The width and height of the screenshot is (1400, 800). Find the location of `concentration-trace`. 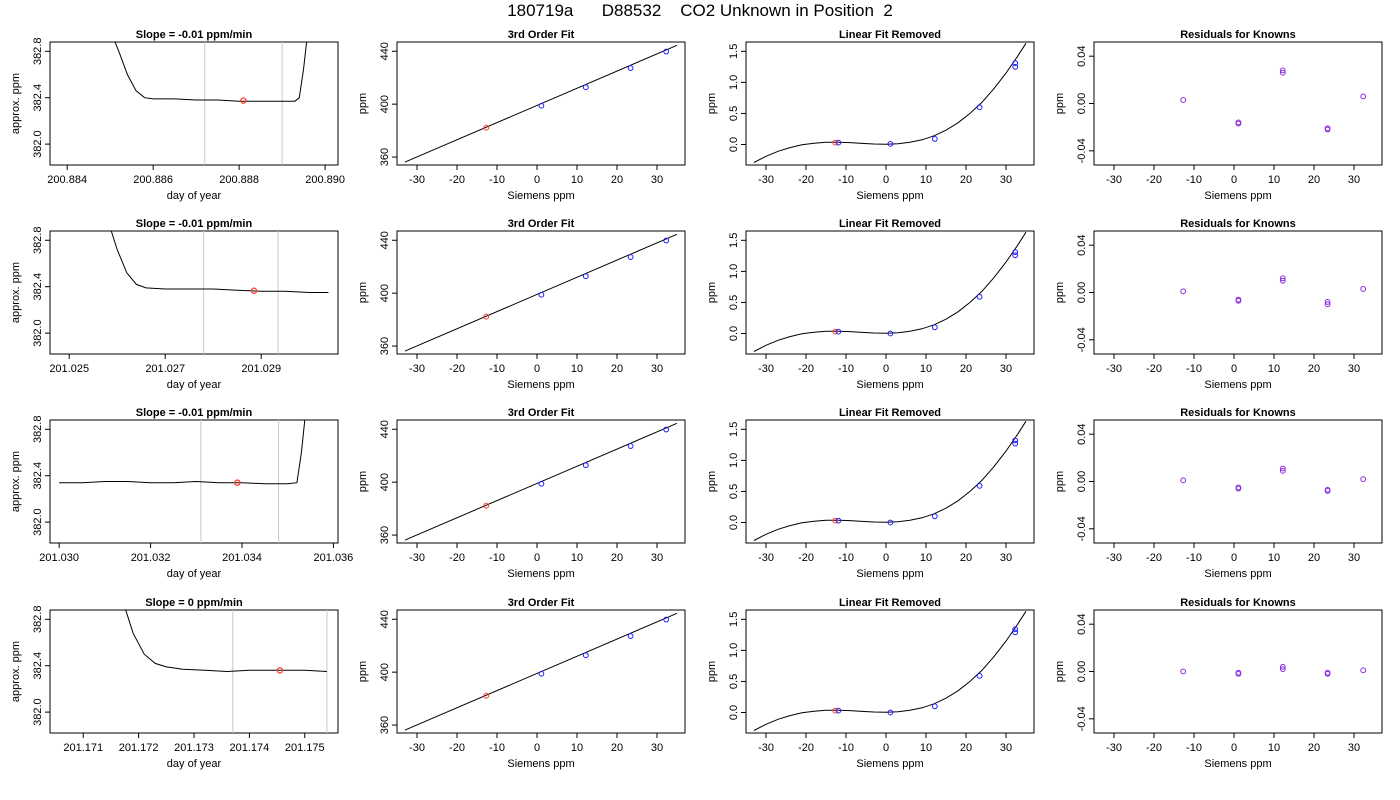

concentration-trace is located at coordinates (182, 452).